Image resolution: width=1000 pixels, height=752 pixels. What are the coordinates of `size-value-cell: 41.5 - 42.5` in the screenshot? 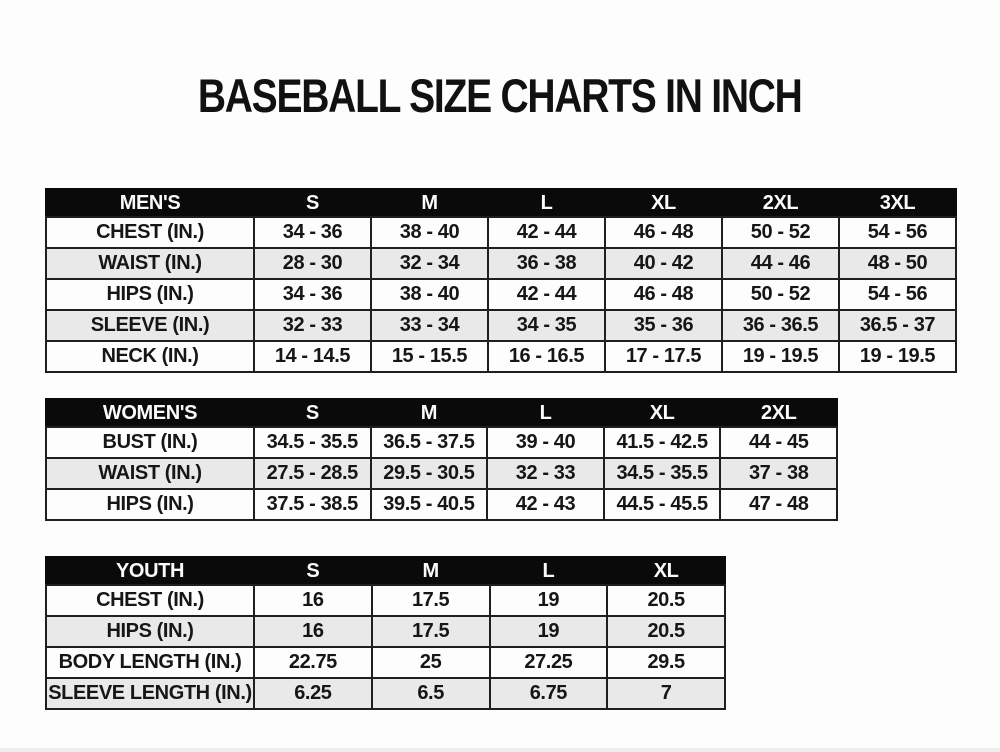 It's located at (662, 442).